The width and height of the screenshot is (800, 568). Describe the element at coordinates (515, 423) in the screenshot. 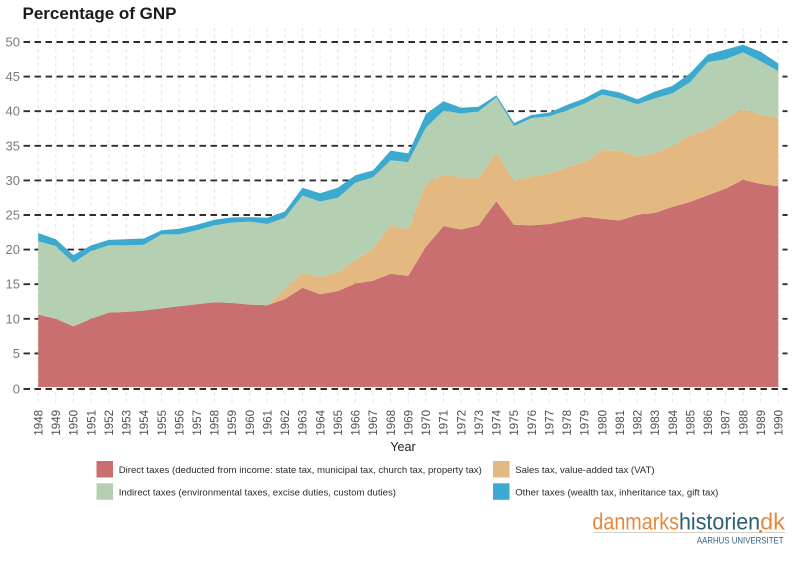

I see `svg-text: 1975` at that location.